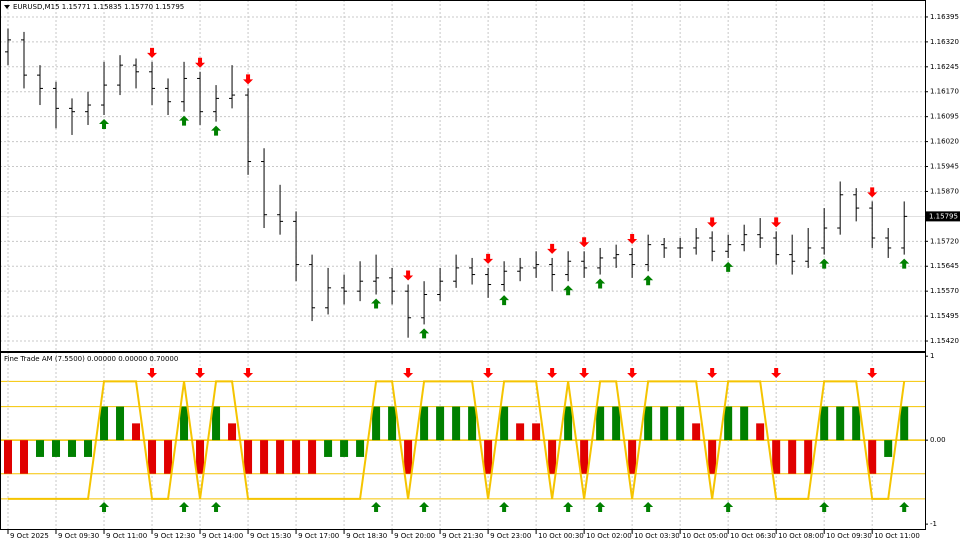 Image resolution: width=960 pixels, height=540 pixels. What do you see at coordinates (657, 536) in the screenshot?
I see `x-tick-label: 10 Oct 03:30` at bounding box center [657, 536].